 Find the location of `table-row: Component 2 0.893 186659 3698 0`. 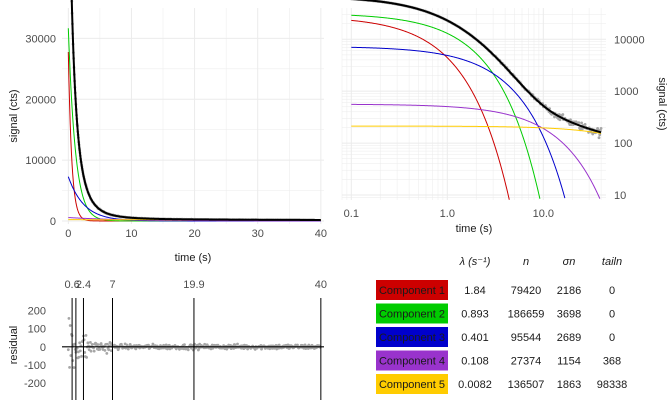

table-row: Component 2 0.893 186659 3698 0 is located at coordinates (495, 313).